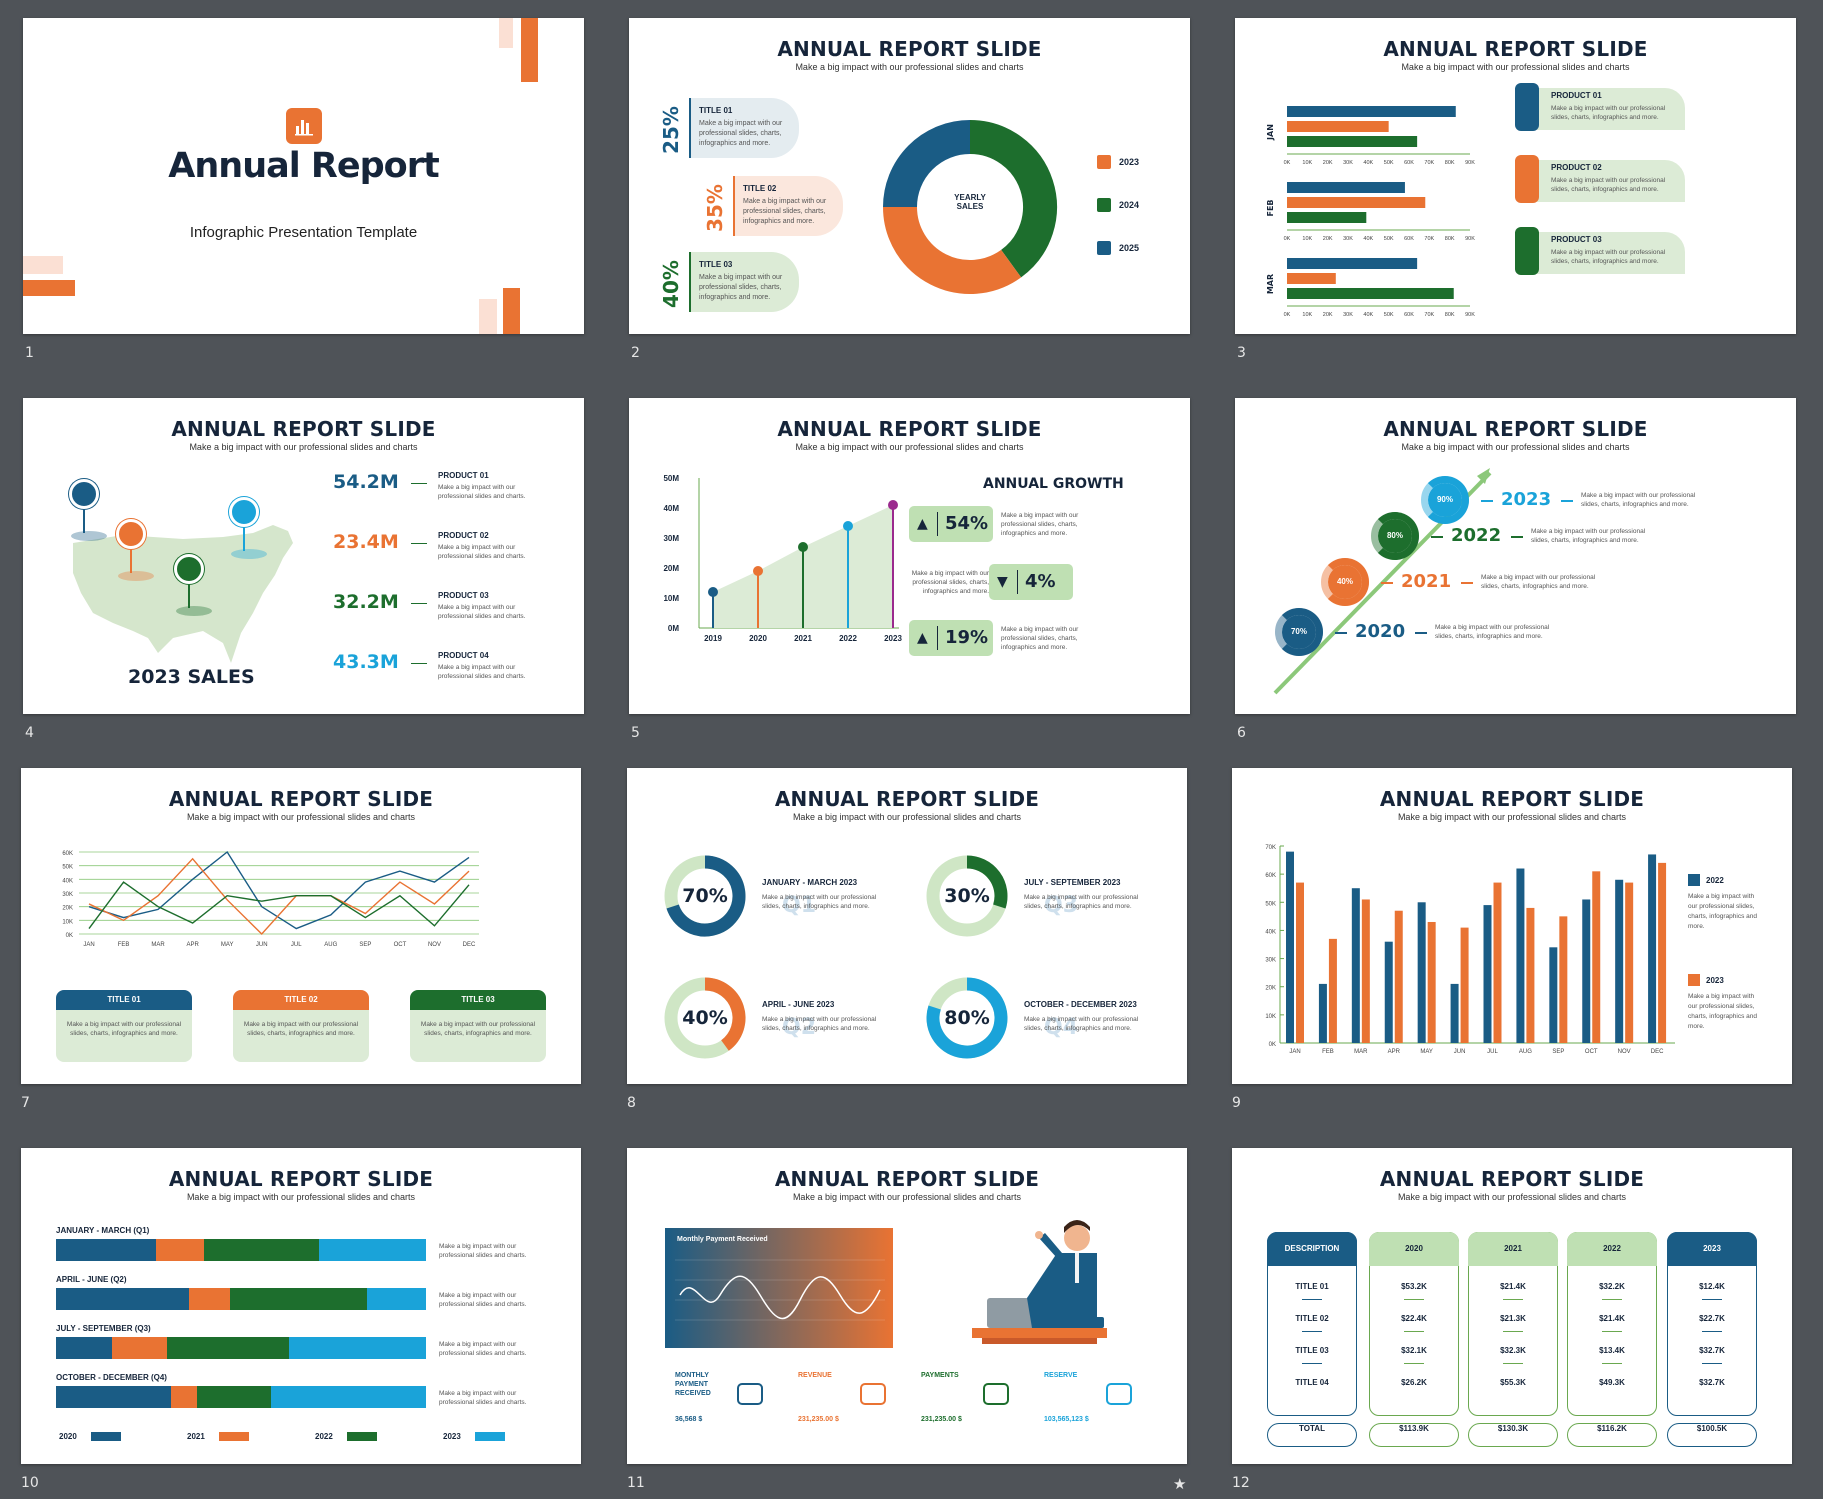 This screenshot has height=1499, width=1823. I want to click on table-cell: $22.7K, so click(1712, 1318).